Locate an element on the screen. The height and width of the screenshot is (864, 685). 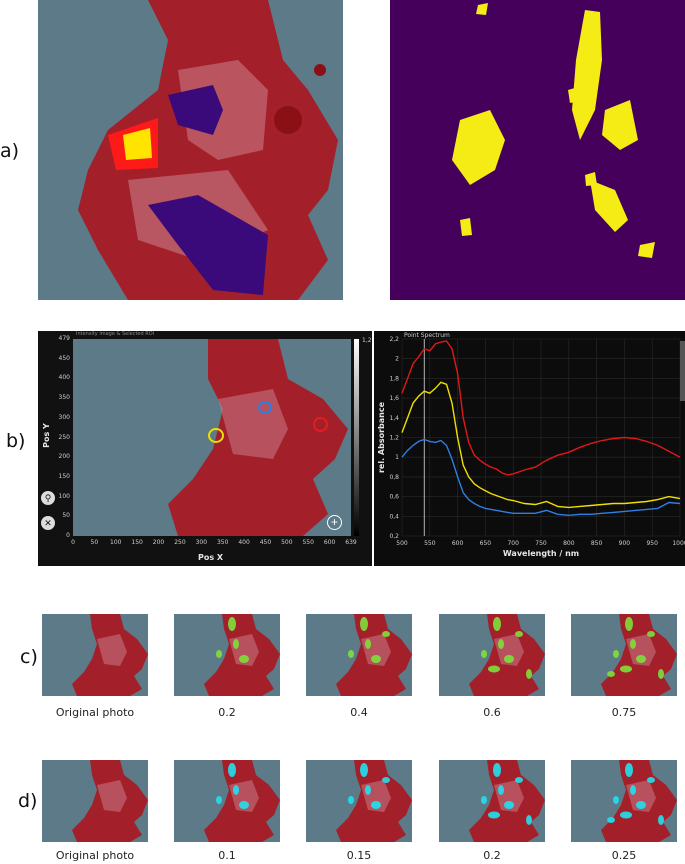
chart-title: Point Spectrum is located at coordinates (427, 335).